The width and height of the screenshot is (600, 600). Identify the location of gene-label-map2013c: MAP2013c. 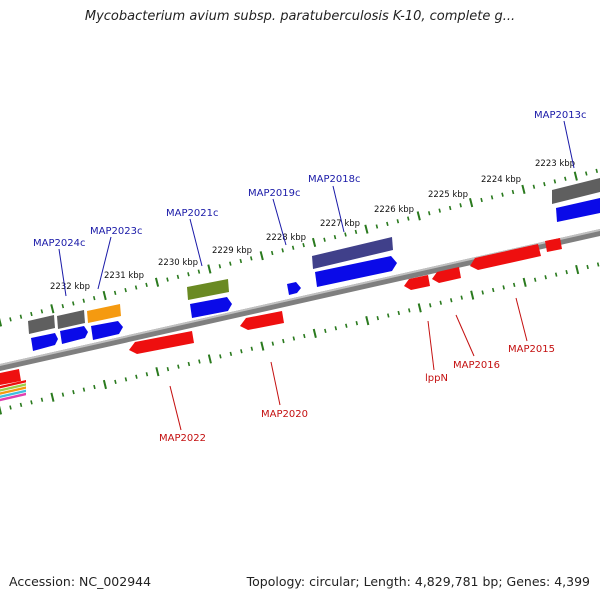
(560, 115).